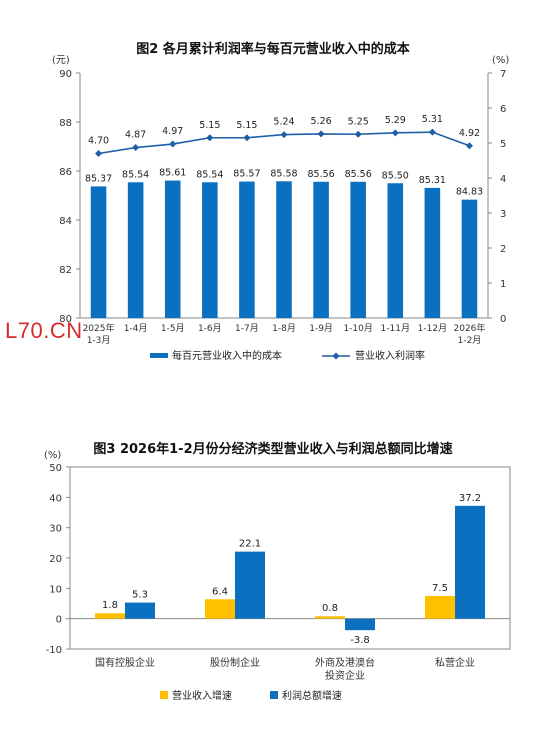  I want to click on chart1-line-label: 4.92, so click(469, 133).